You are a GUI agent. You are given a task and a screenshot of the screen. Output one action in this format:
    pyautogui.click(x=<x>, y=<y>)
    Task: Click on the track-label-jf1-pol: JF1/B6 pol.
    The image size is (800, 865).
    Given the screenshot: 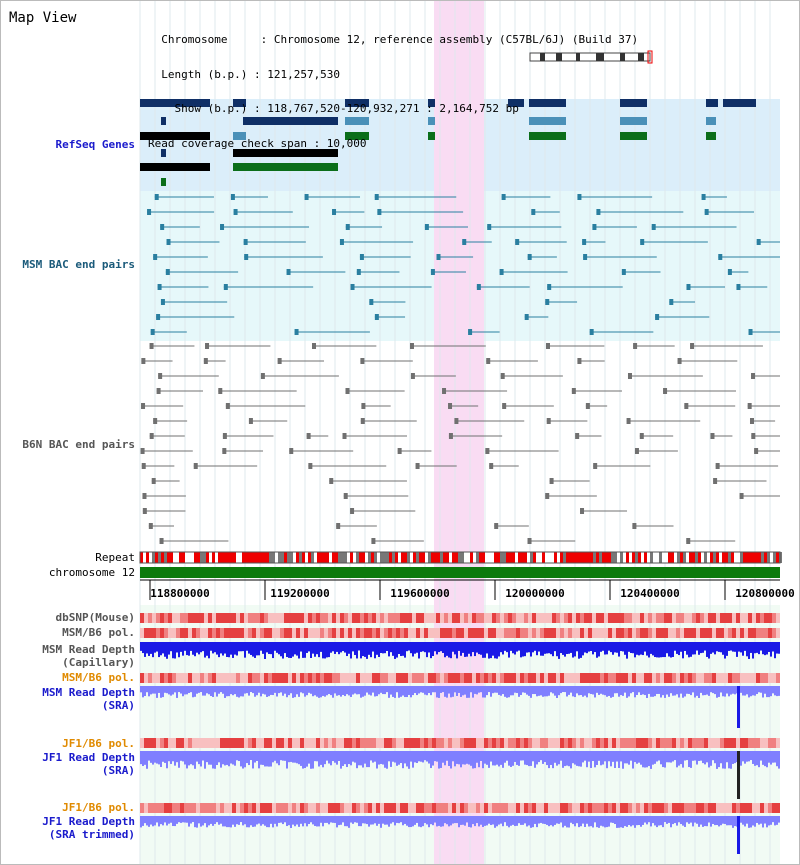 What is the action you would take?
    pyautogui.click(x=98, y=743)
    